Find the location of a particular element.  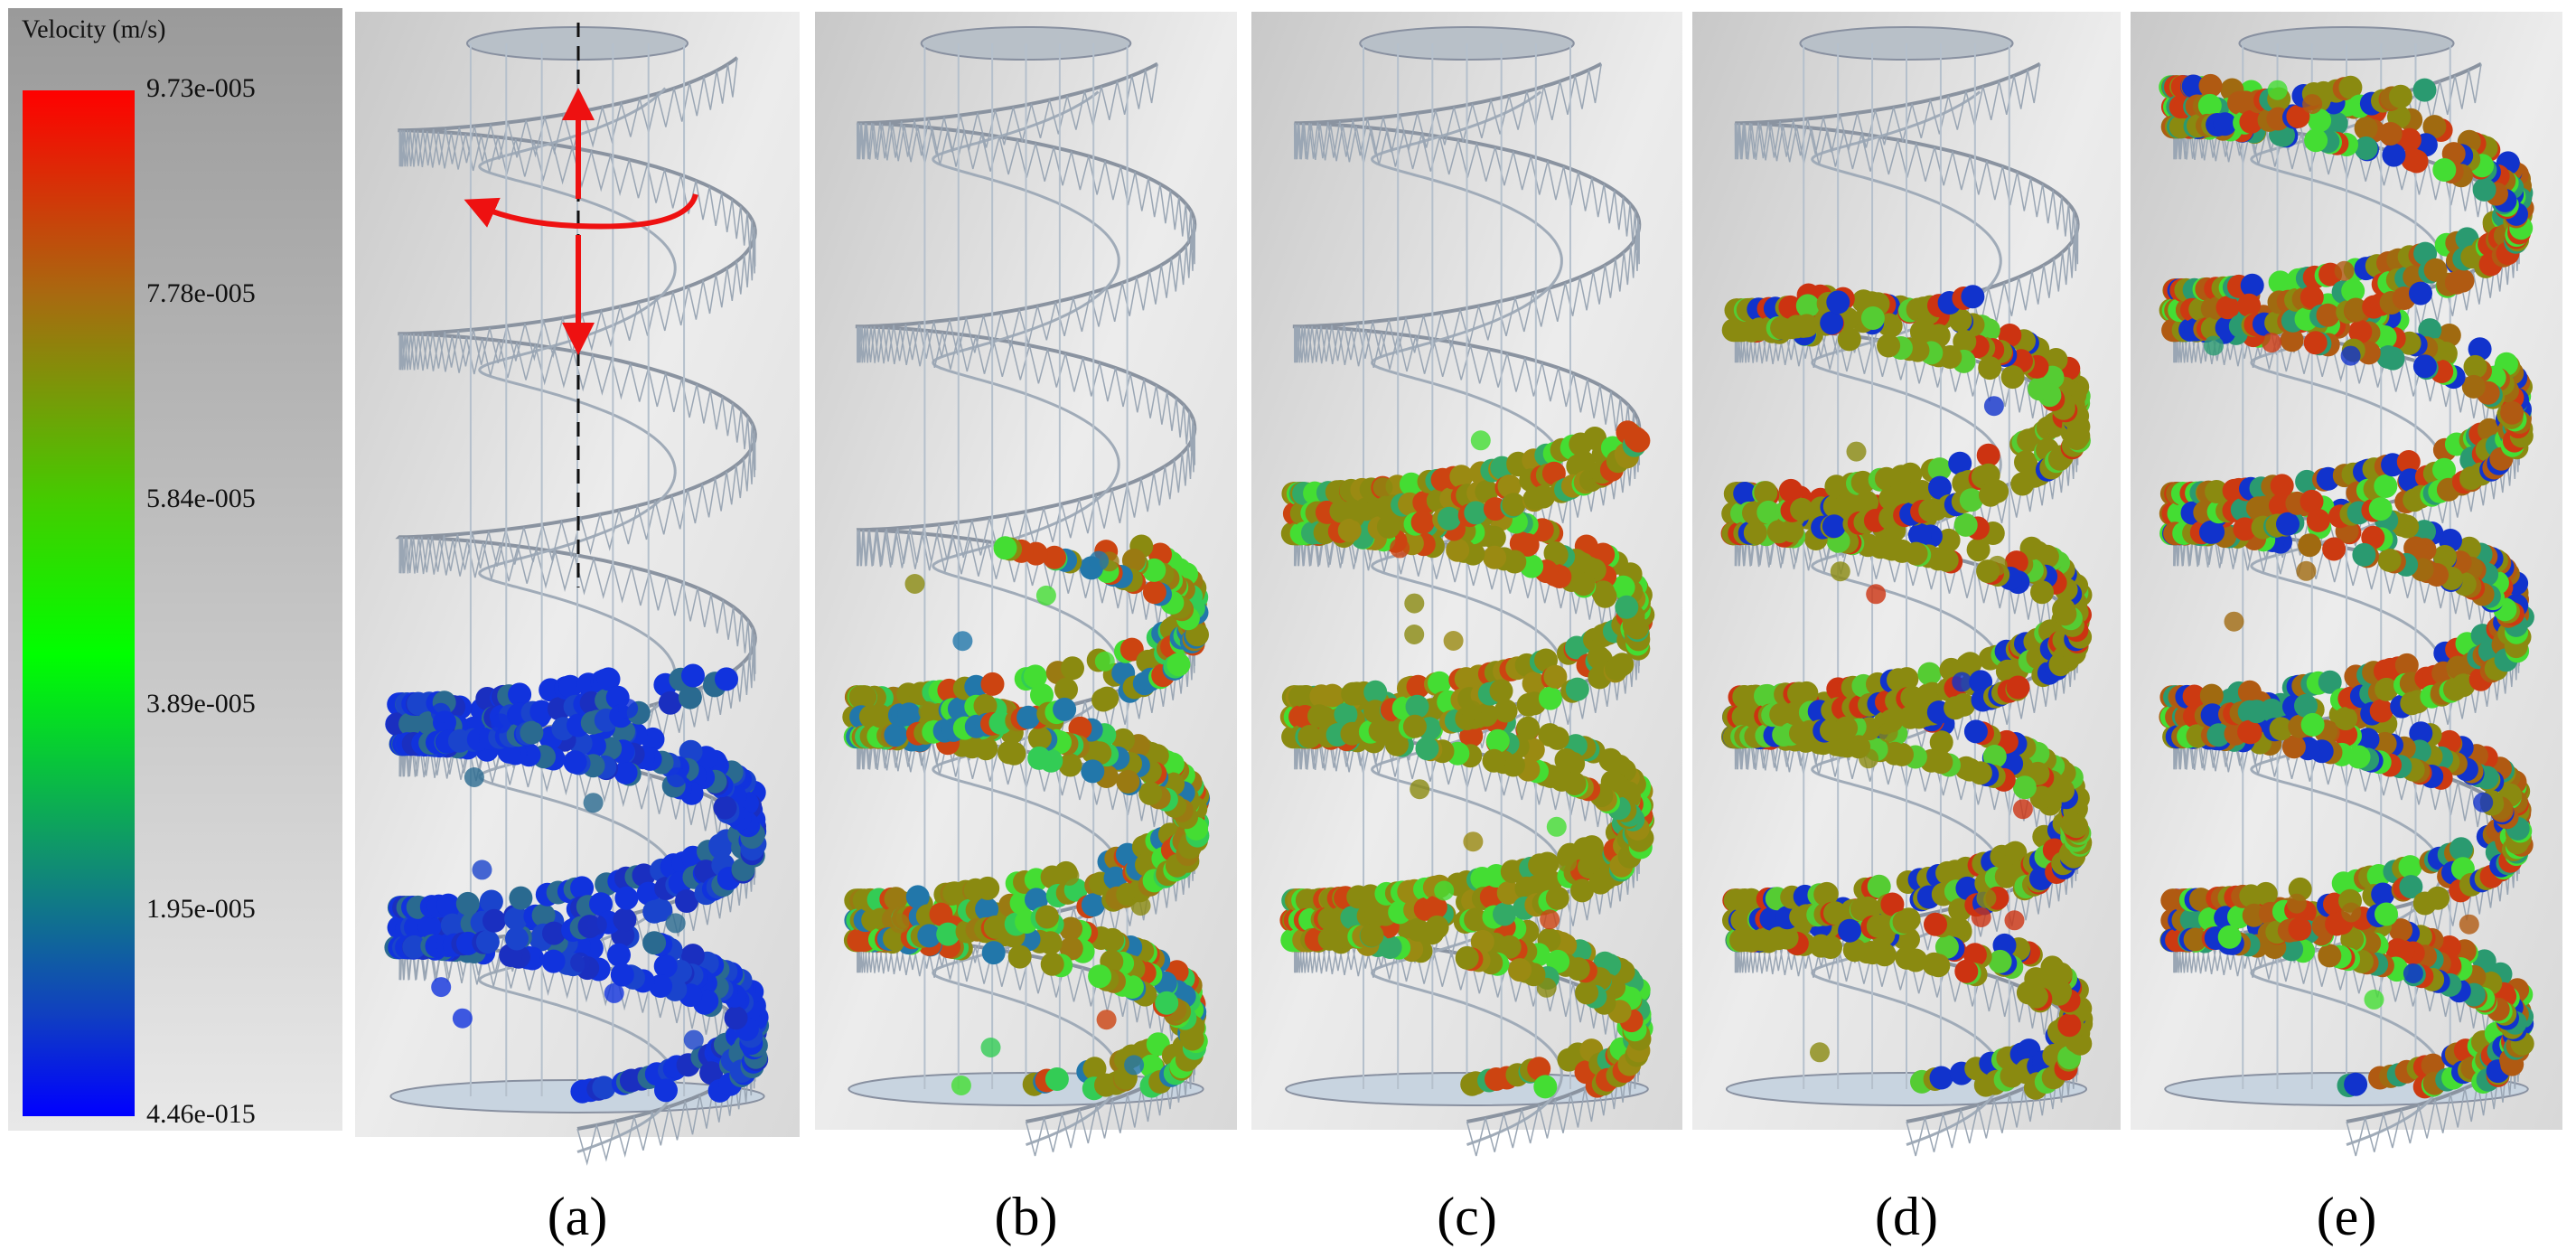

panel-label: (a) is located at coordinates (578, 1216).